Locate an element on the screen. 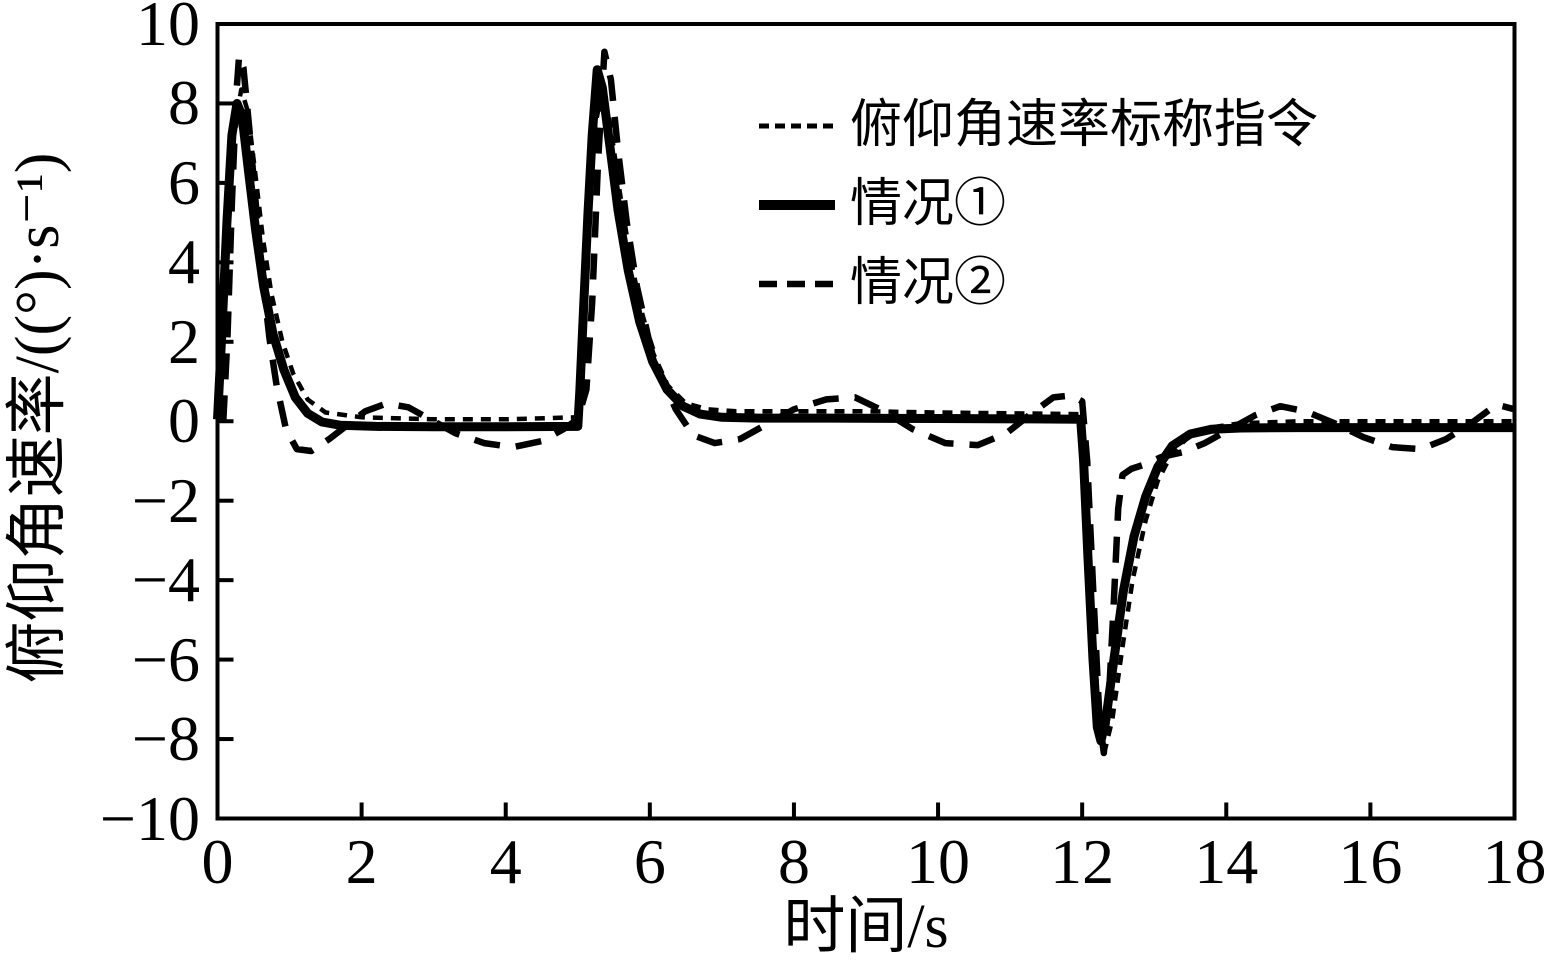 This screenshot has height=968, width=1549. dotted-line-sample-icon is located at coordinates (797, 125).